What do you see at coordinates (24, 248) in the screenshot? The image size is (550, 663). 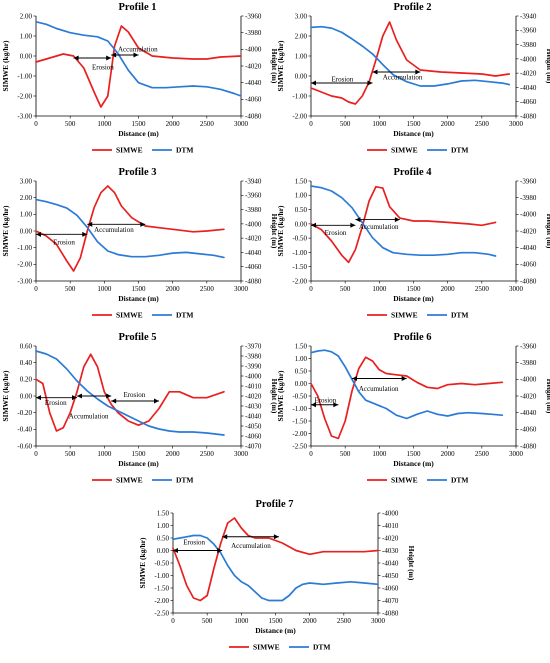 I see `y-tick-label: -1.00` at bounding box center [24, 248].